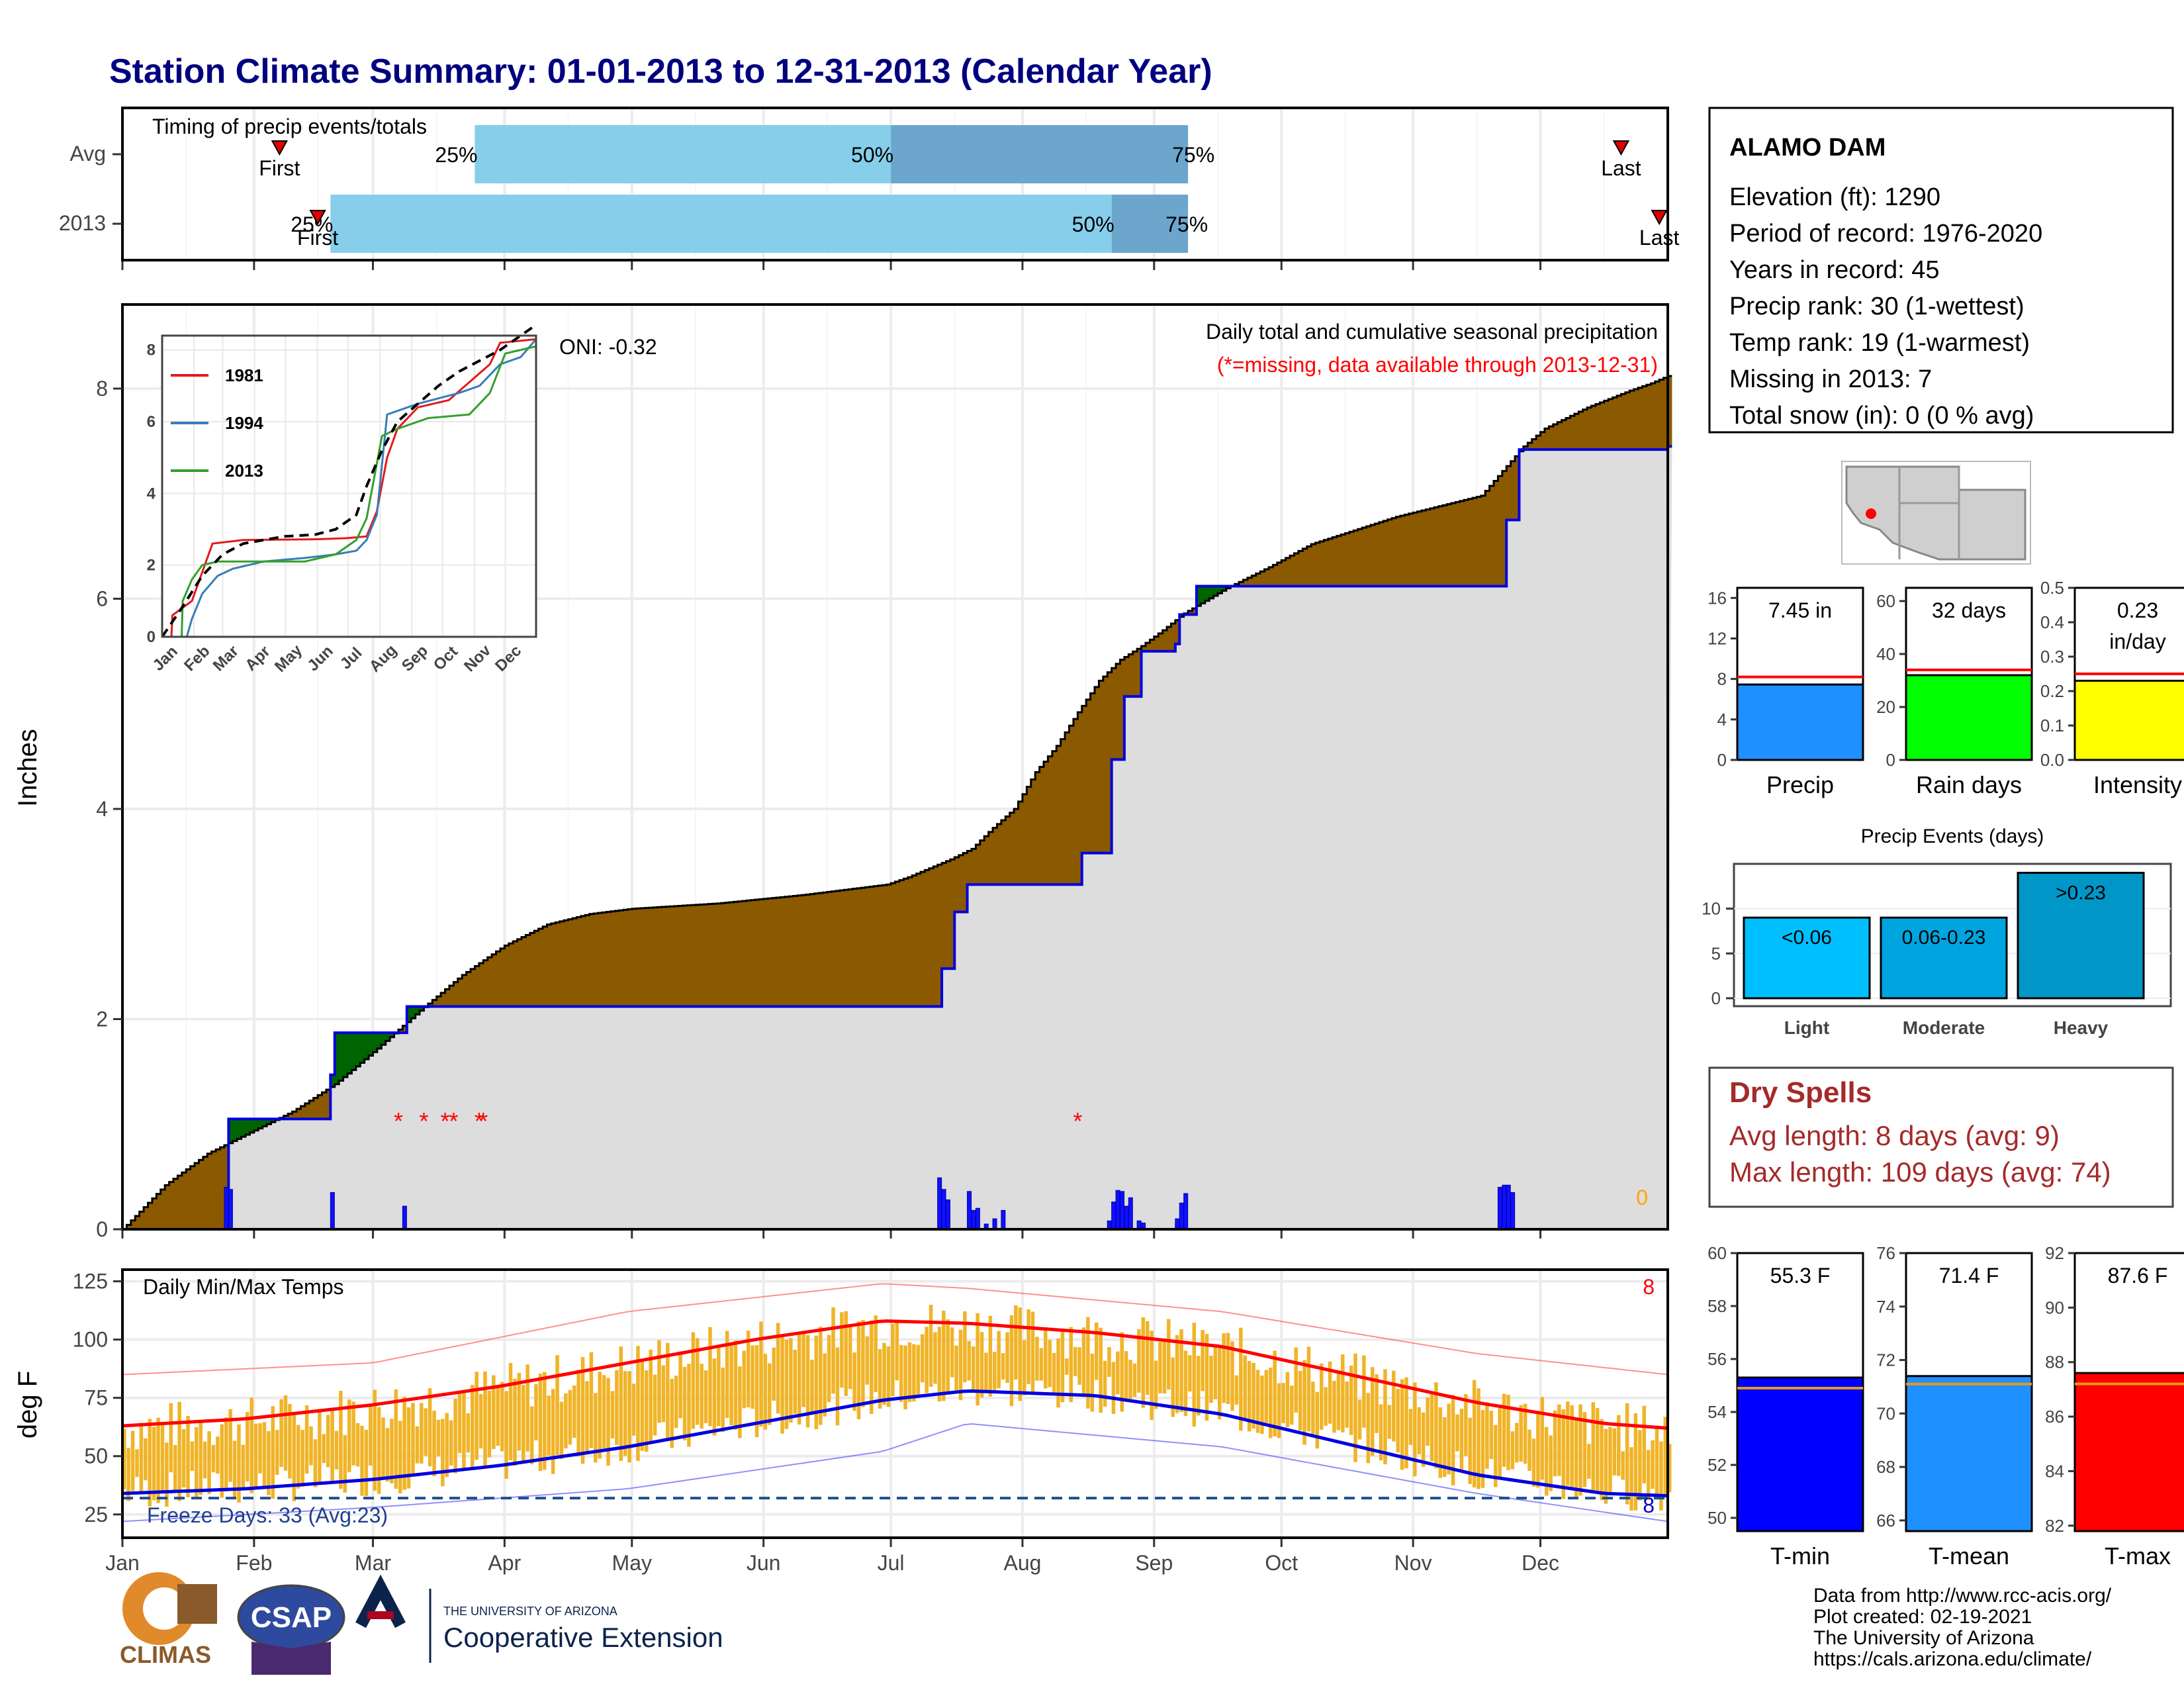 The width and height of the screenshot is (2184, 1688). Describe the element at coordinates (1871, 513) in the screenshot. I see `station-location-marker` at that location.